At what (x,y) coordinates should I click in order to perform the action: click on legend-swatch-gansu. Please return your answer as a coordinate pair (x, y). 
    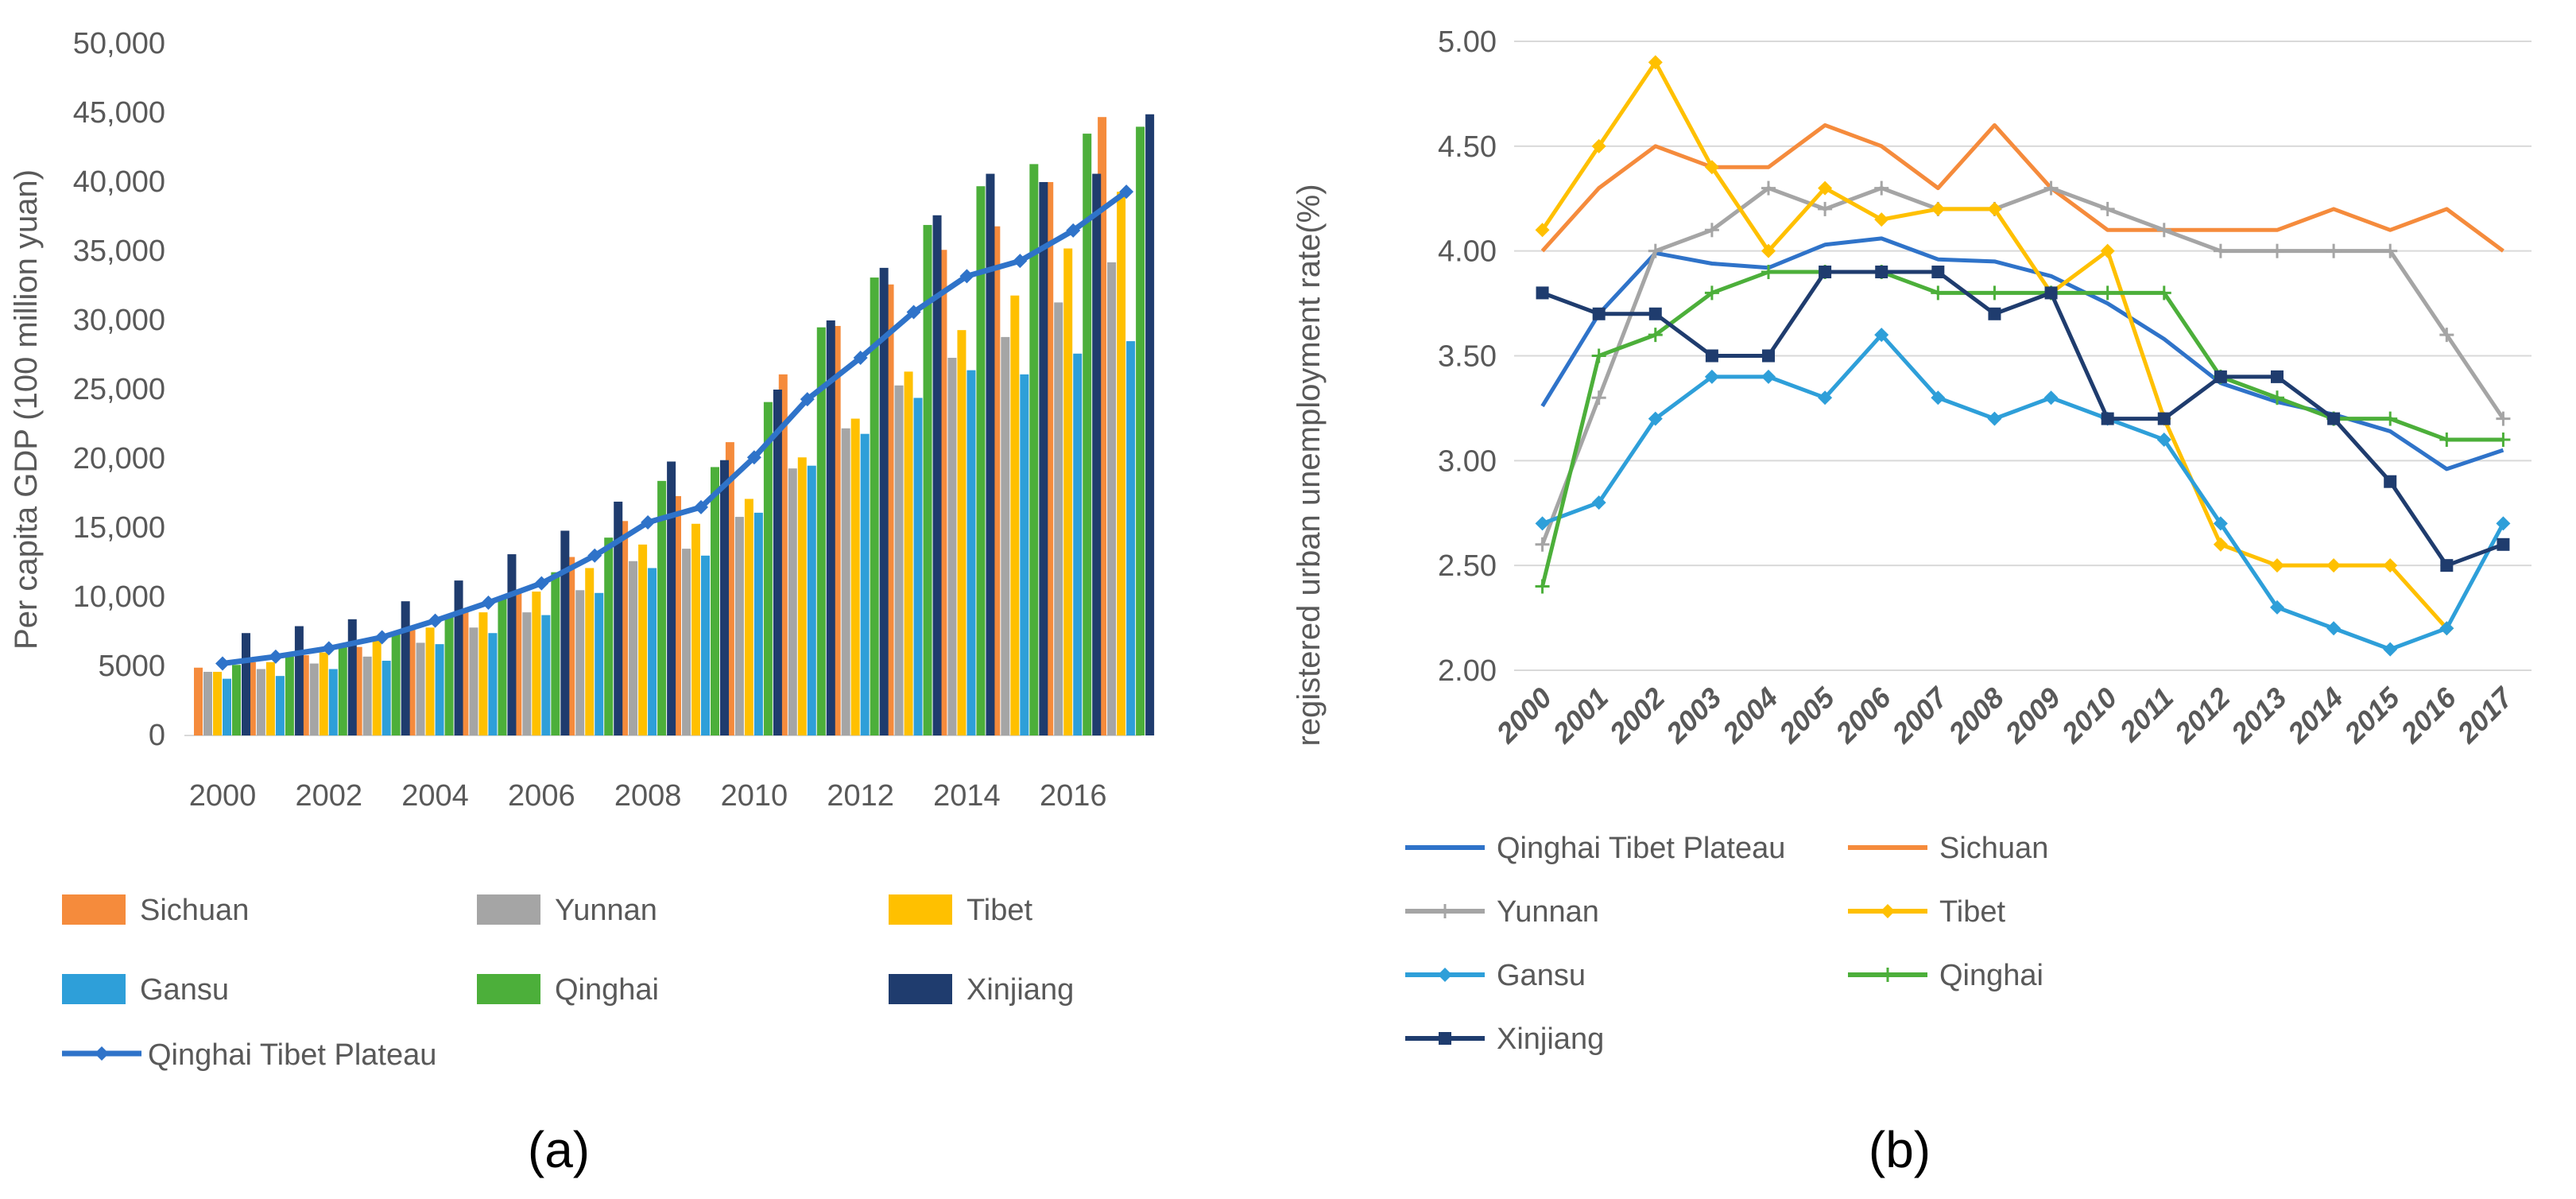
    Looking at the image, I should click on (94, 989).